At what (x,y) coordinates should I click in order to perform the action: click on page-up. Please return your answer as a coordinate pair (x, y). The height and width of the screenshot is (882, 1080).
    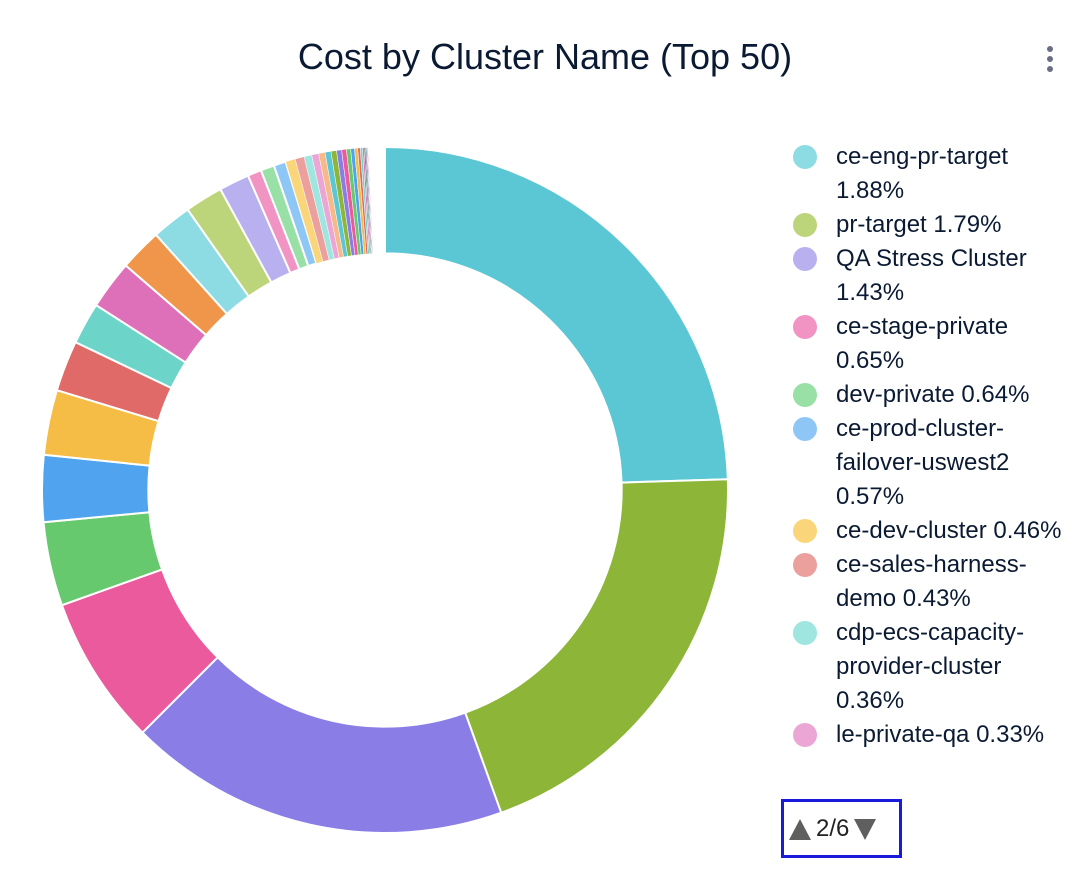
    Looking at the image, I should click on (799, 829).